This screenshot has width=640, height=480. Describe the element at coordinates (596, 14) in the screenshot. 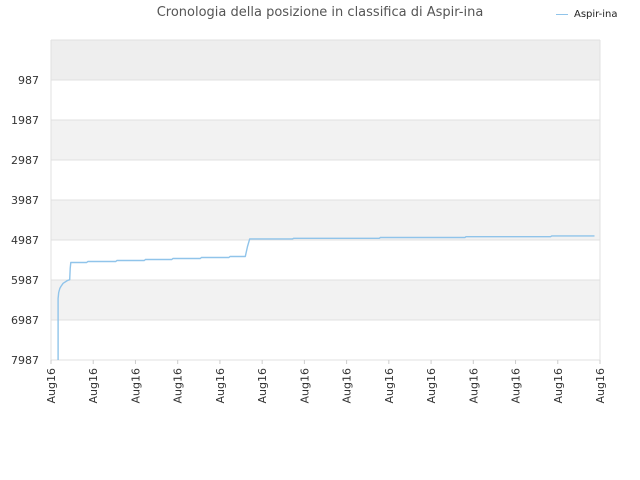

I see `legend-label: Aspir-ina` at that location.